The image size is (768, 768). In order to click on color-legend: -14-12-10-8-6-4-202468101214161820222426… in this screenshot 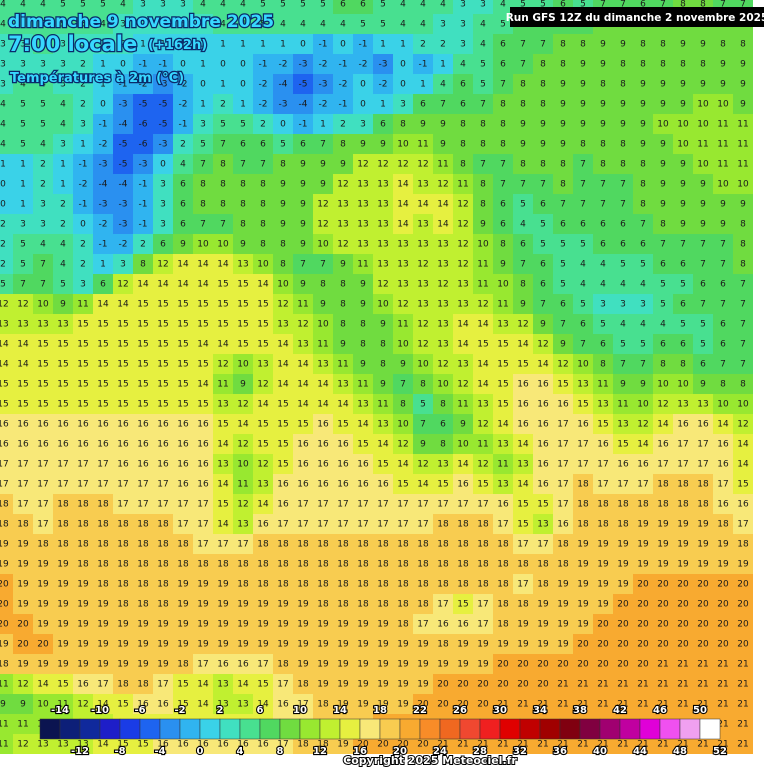, I will do `click(383, 731)`.